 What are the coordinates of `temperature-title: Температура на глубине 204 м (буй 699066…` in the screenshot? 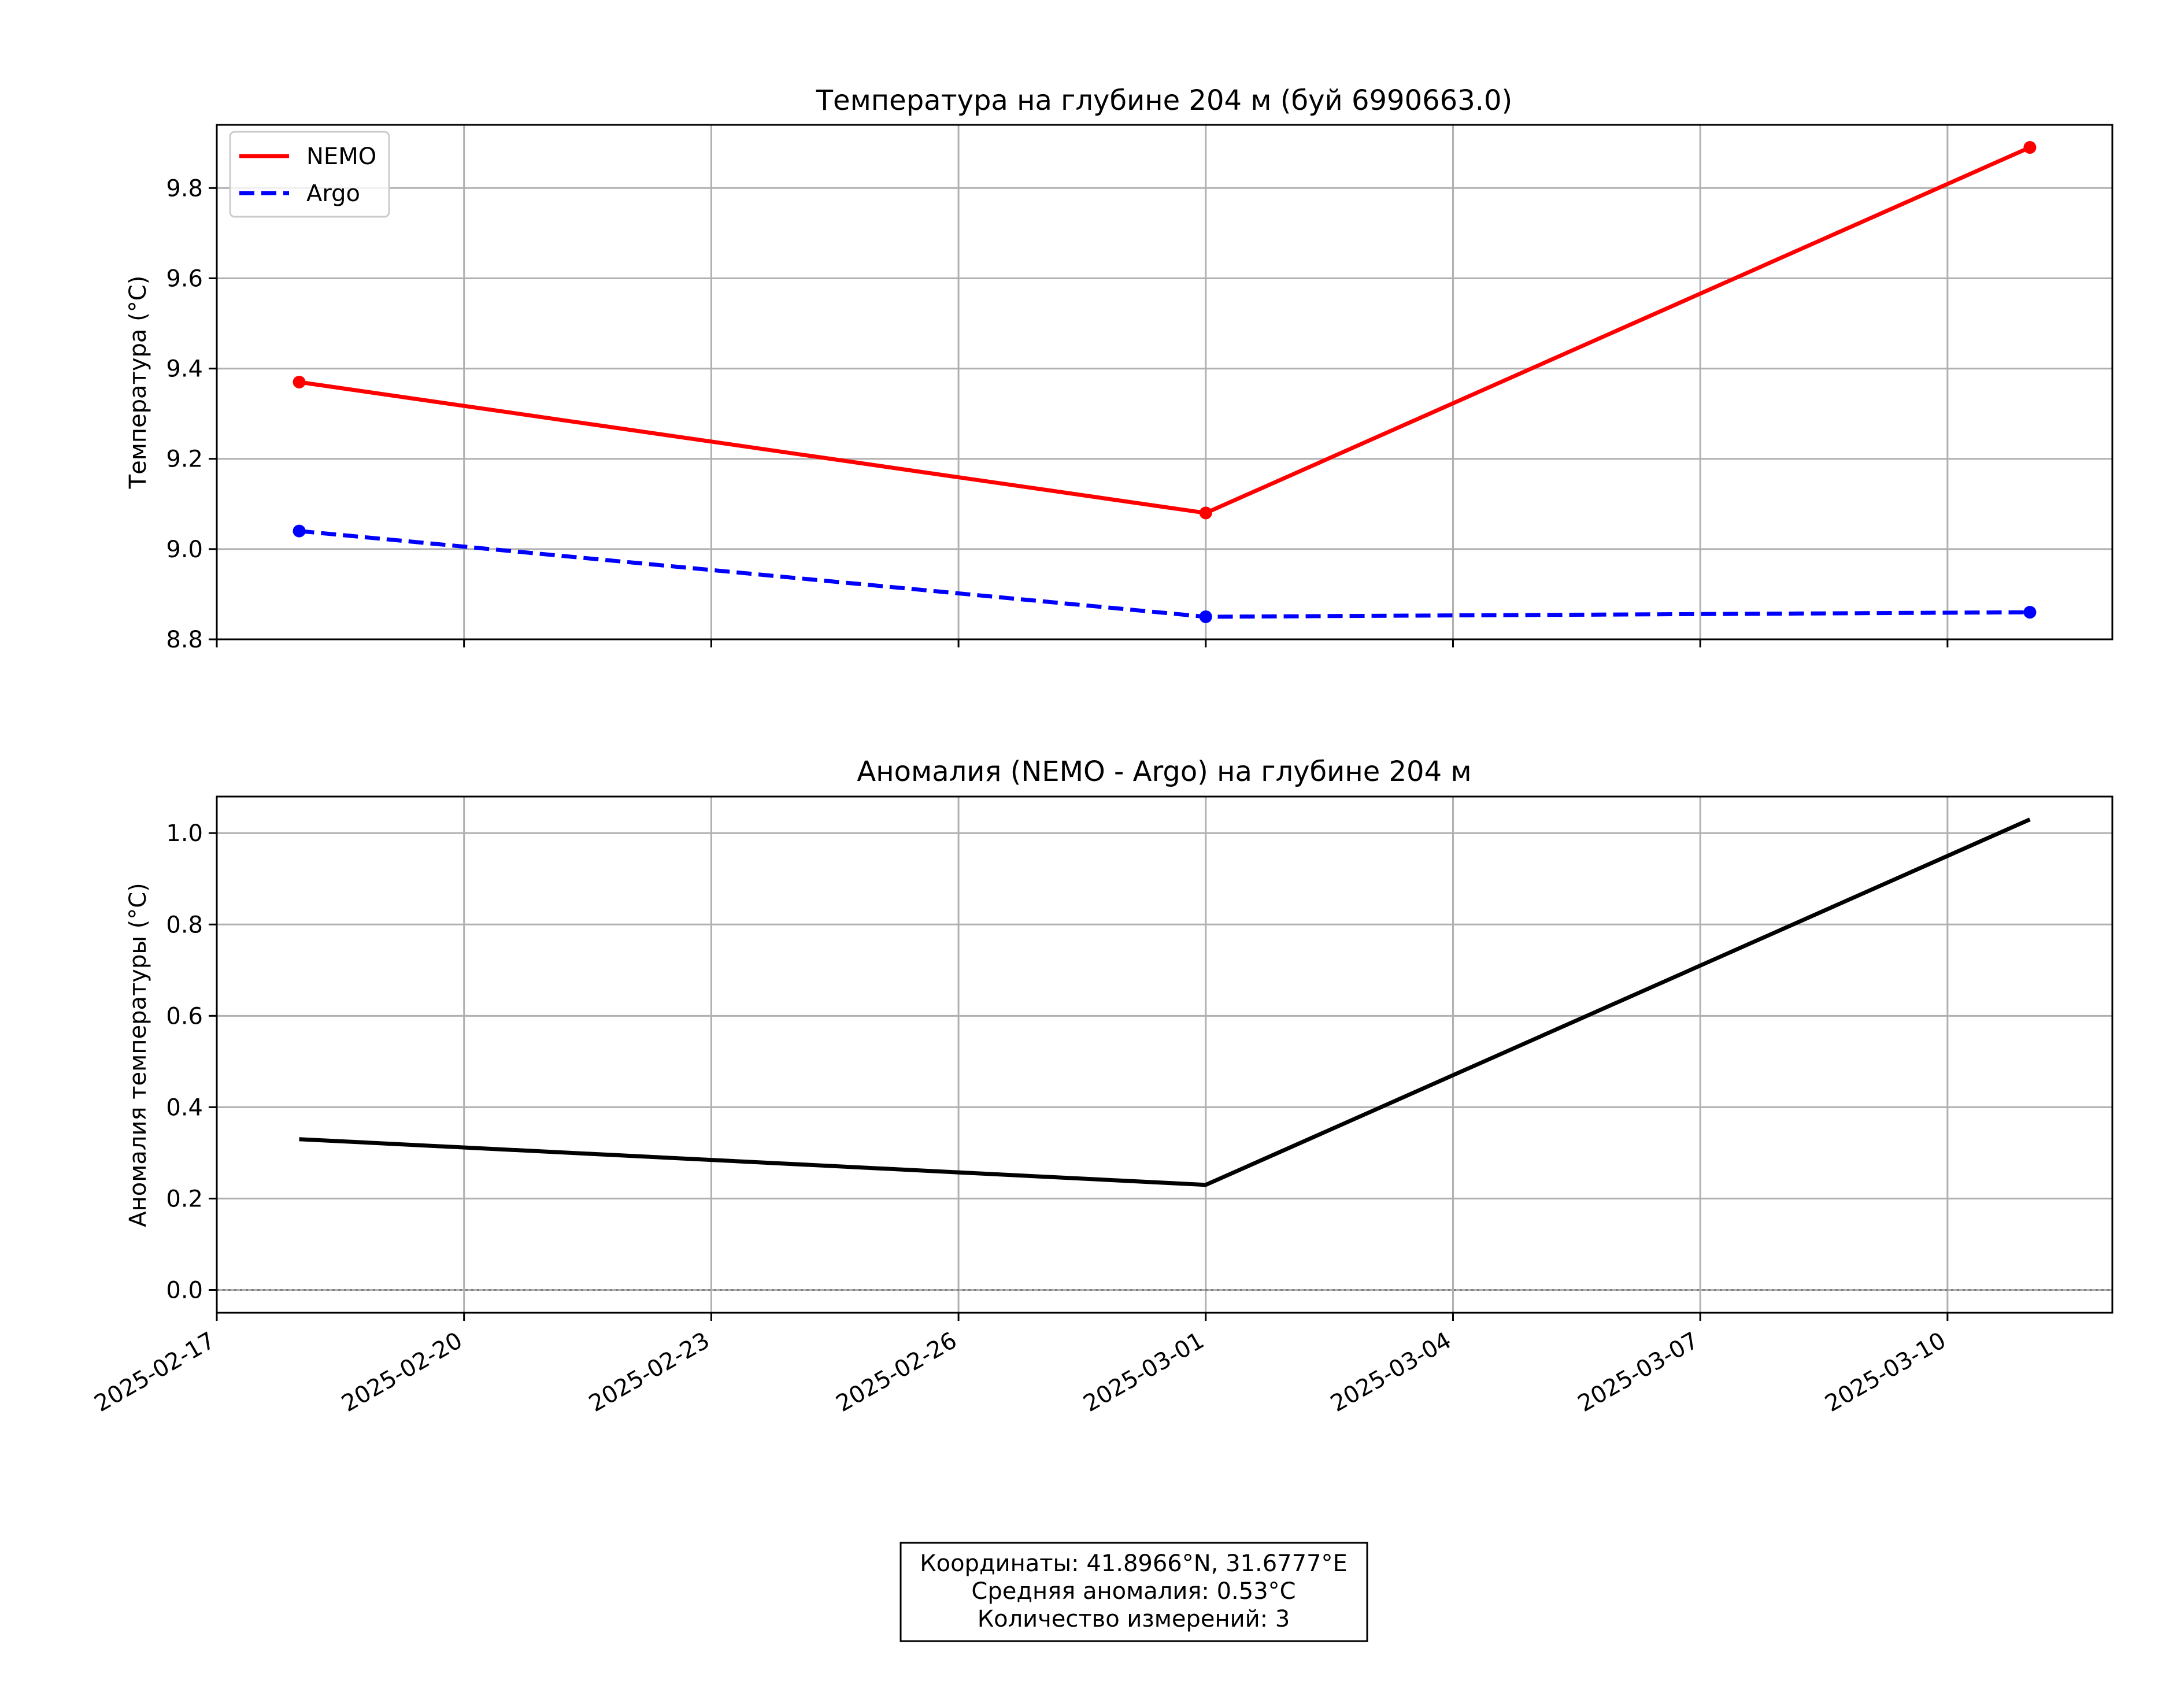 It's located at (1164, 100).